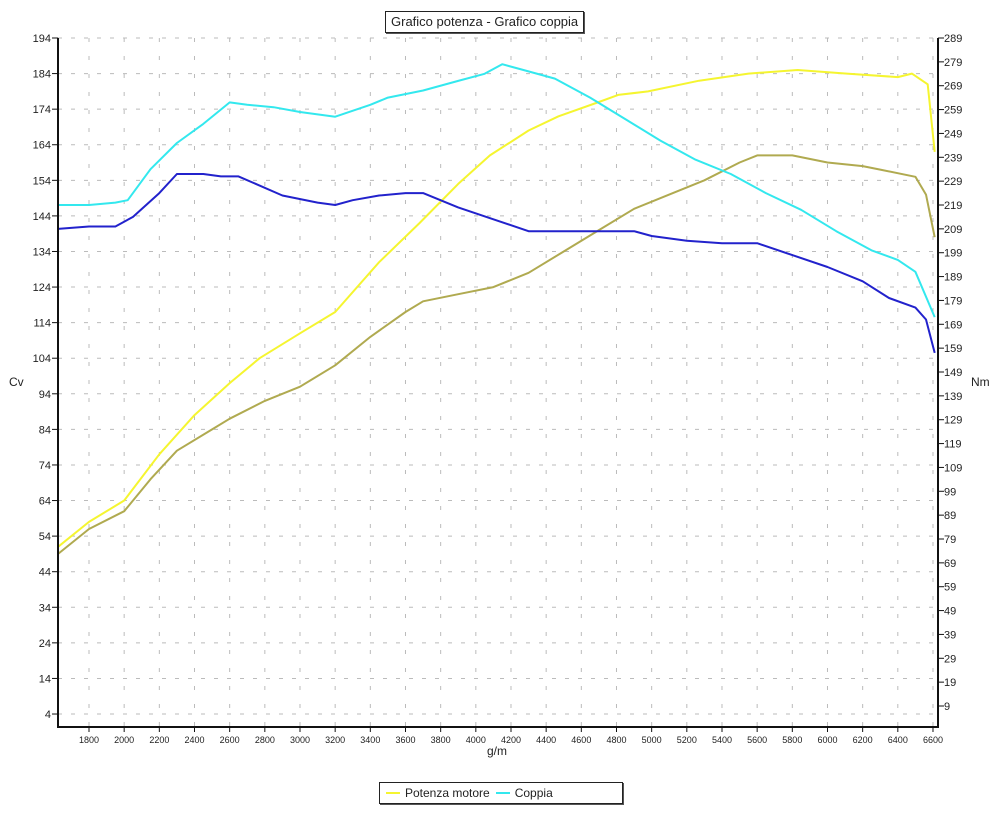 Image resolution: width=1000 pixels, height=813 pixels. What do you see at coordinates (265, 740) in the screenshot?
I see `svg-text: 2800` at bounding box center [265, 740].